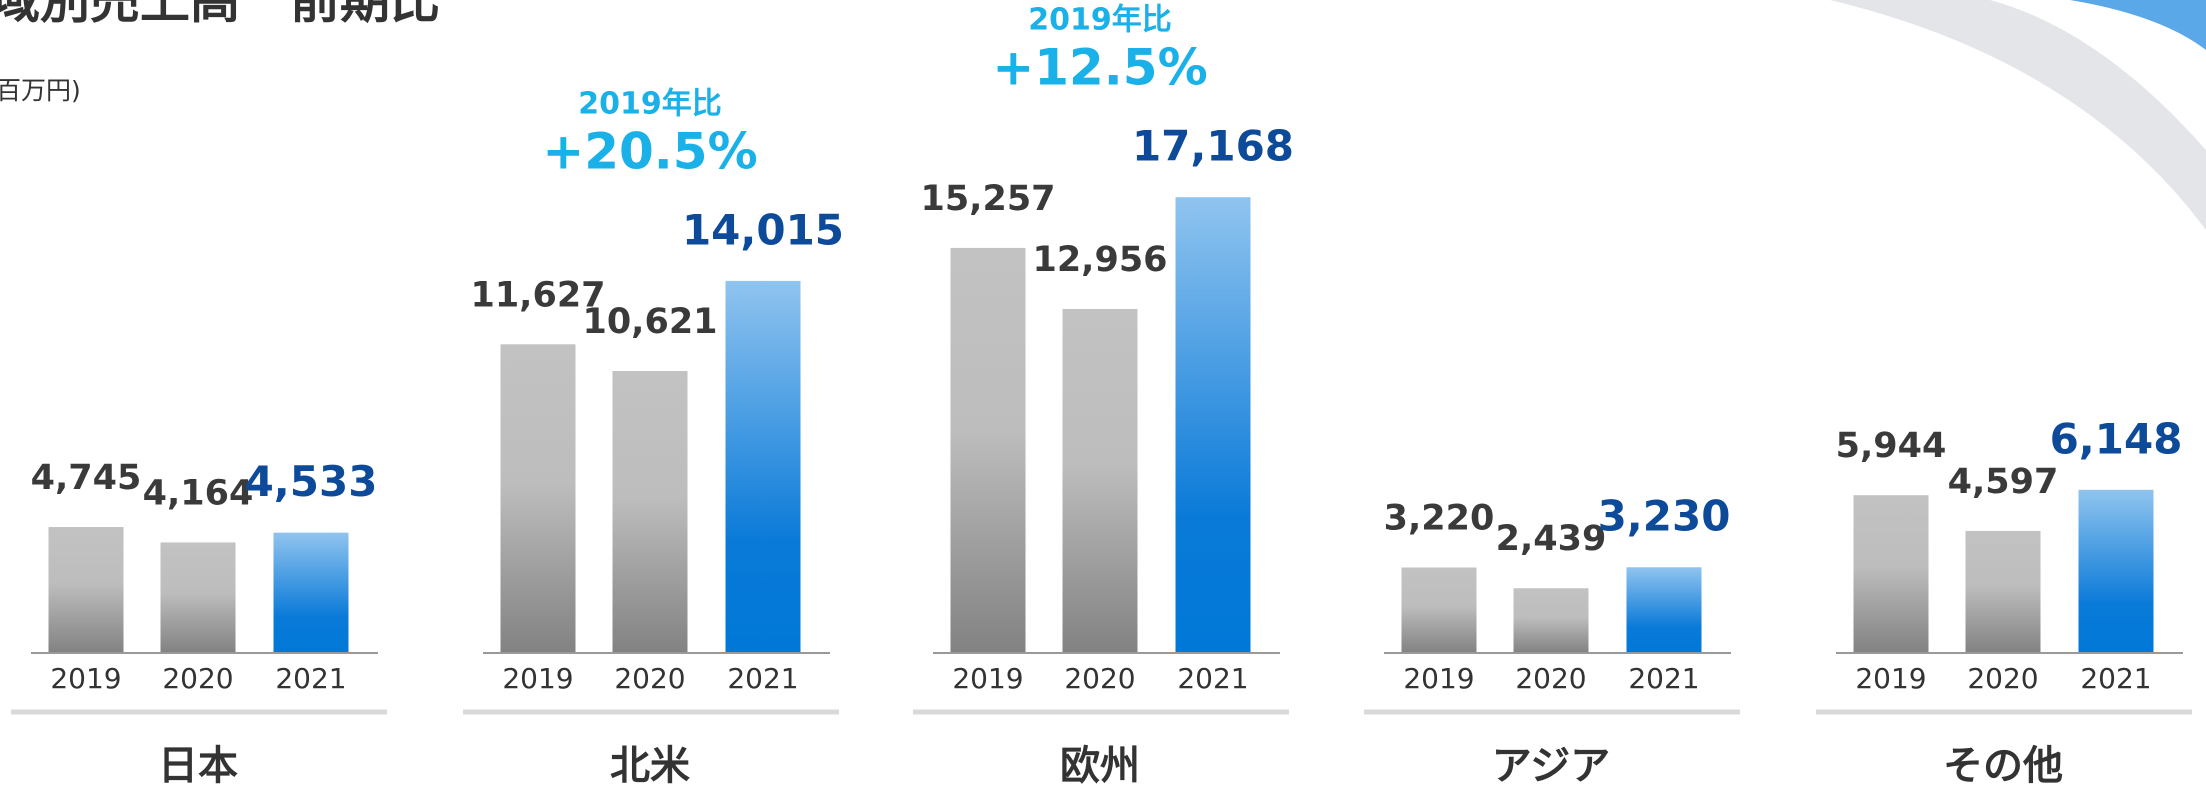  Describe the element at coordinates (1100, 766) in the screenshot. I see `region-label: 欧州` at that location.